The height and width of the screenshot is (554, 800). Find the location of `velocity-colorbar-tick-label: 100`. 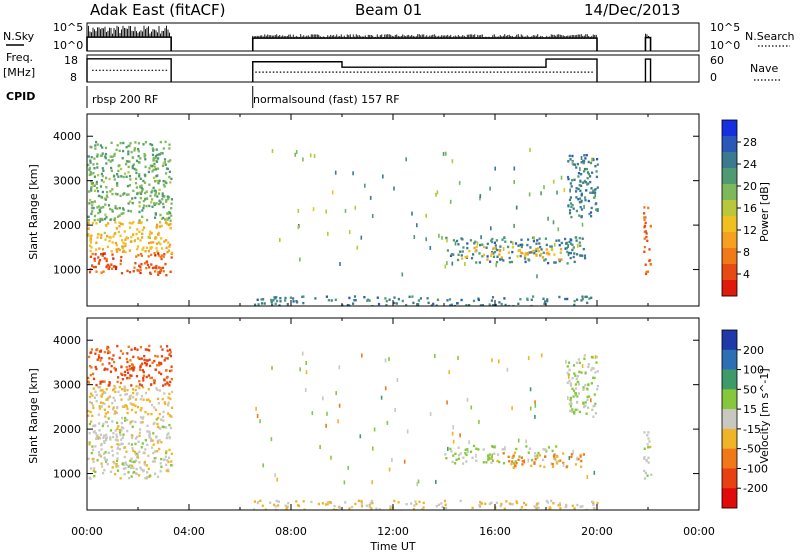

velocity-colorbar-tick-label: 100 is located at coordinates (753, 370).